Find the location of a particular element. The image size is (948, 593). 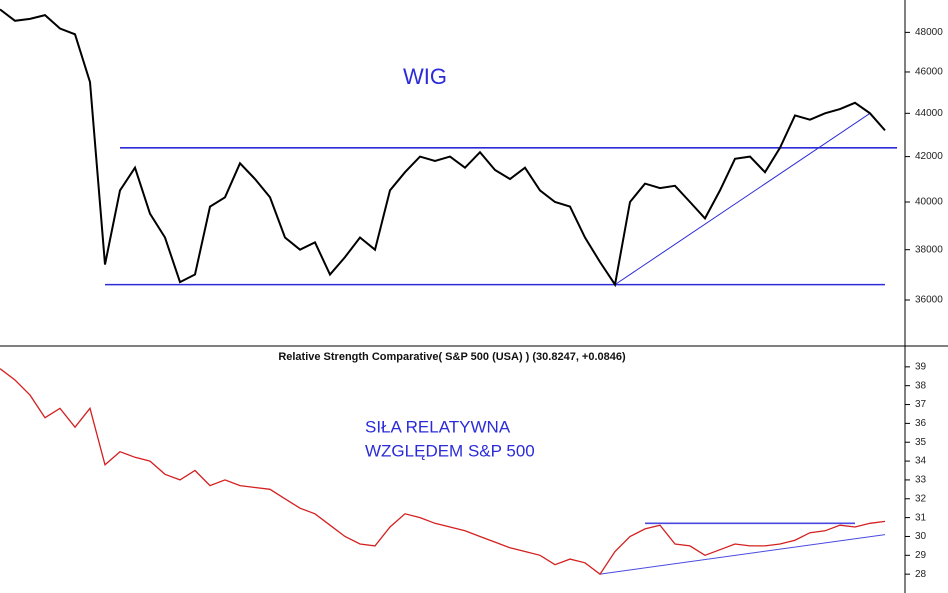

annotation: SIŁA RELATYWNA is located at coordinates (438, 426).